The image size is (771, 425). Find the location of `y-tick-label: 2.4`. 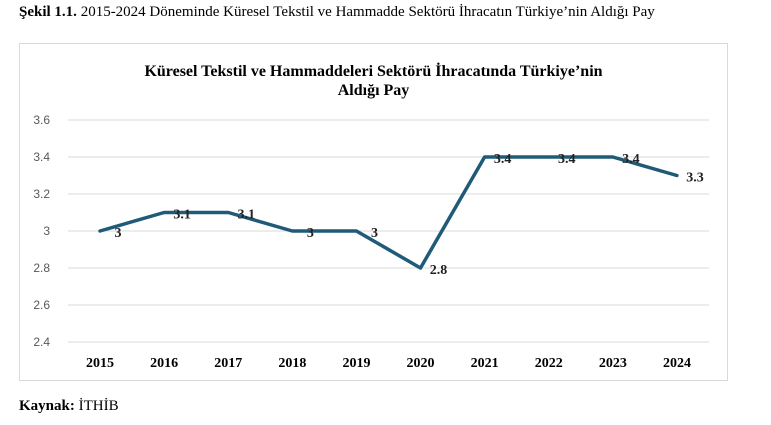

y-tick-label: 2.4 is located at coordinates (41, 342).